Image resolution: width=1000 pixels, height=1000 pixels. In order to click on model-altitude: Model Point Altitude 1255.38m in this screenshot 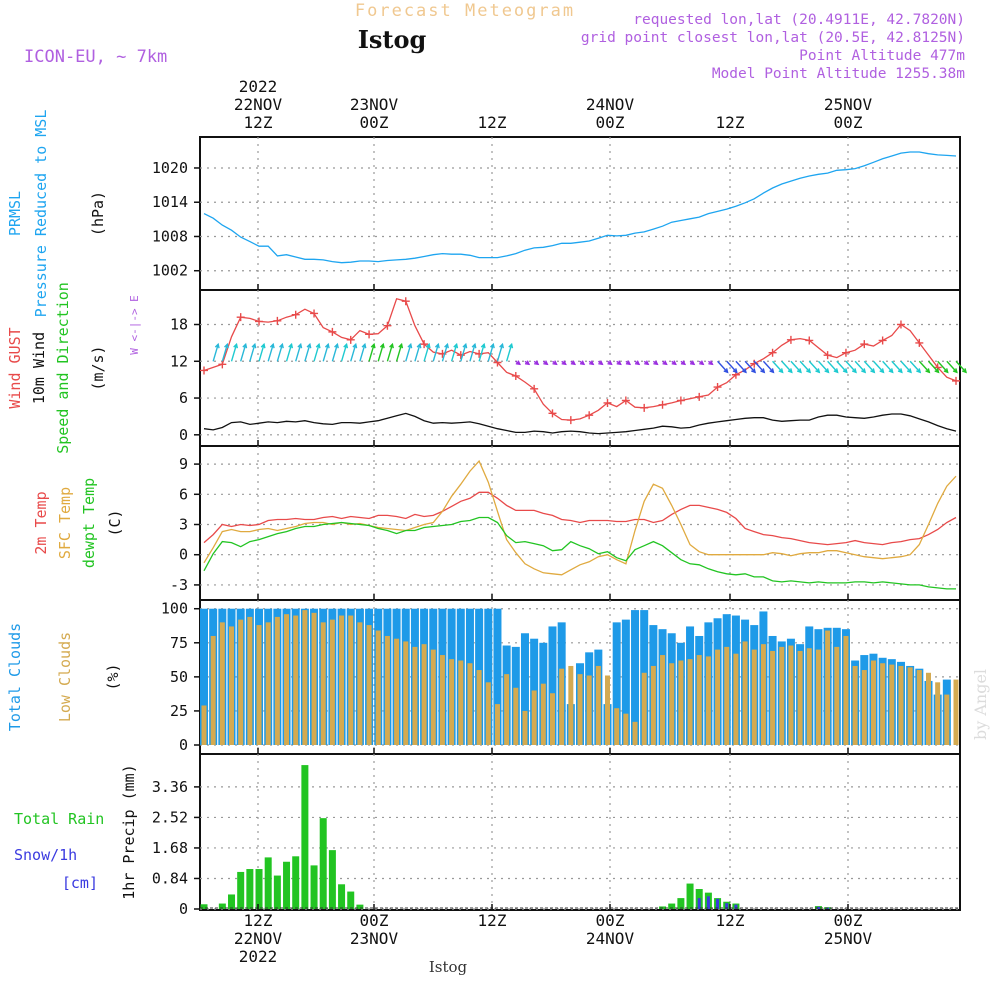, I will do `click(838, 74)`.